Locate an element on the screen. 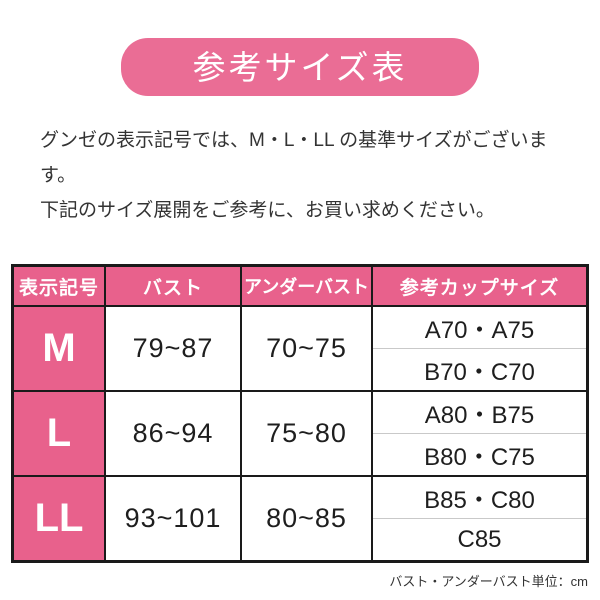  cup-top-ll: B85・C80 is located at coordinates (479, 498).